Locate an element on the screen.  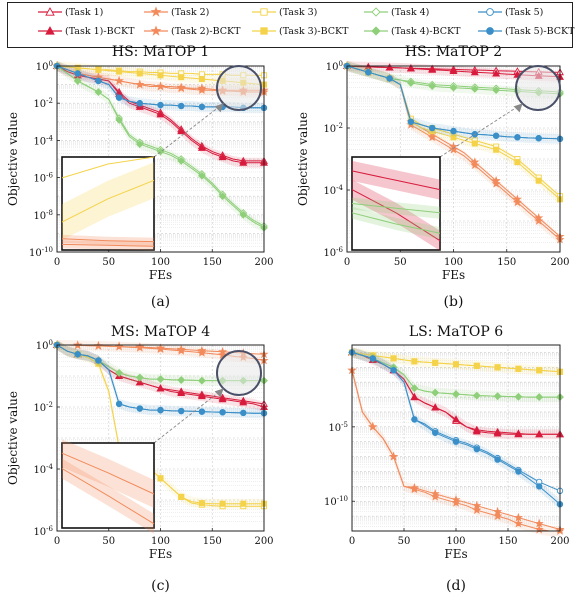
inset-frame is located at coordinates (108, 203).